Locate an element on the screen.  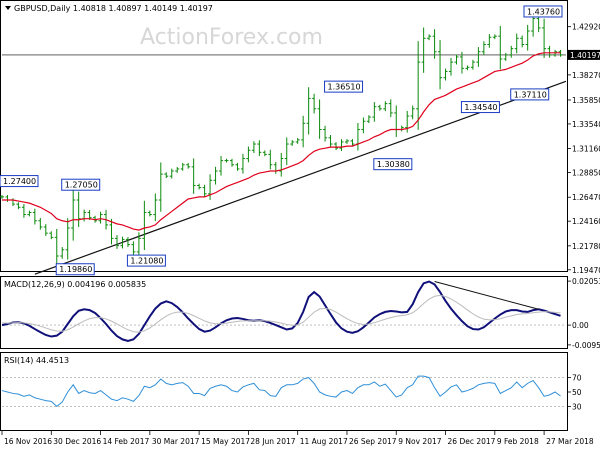
macd-layer is located at coordinates (283, 311).